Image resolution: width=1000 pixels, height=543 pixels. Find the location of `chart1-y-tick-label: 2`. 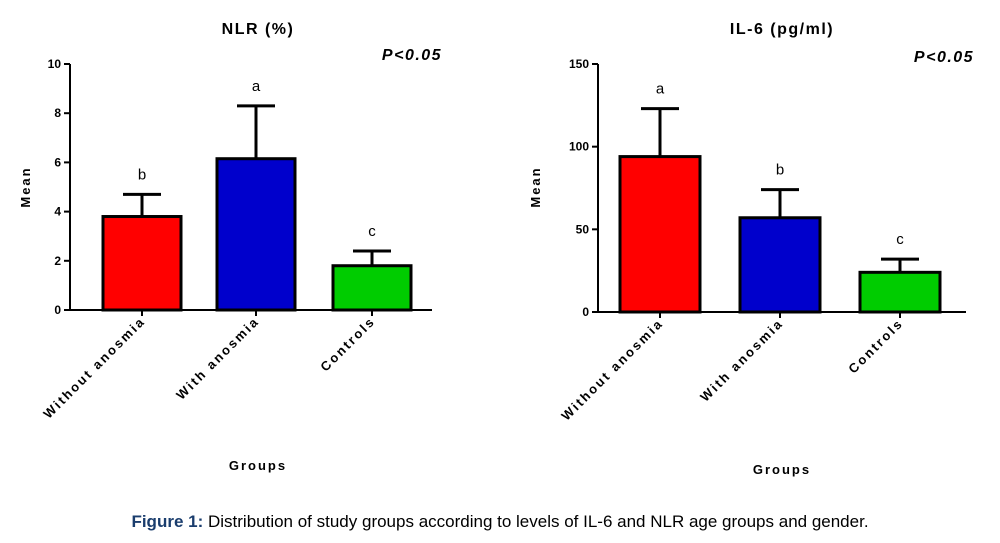

chart1-y-tick-label: 2 is located at coordinates (57, 261).